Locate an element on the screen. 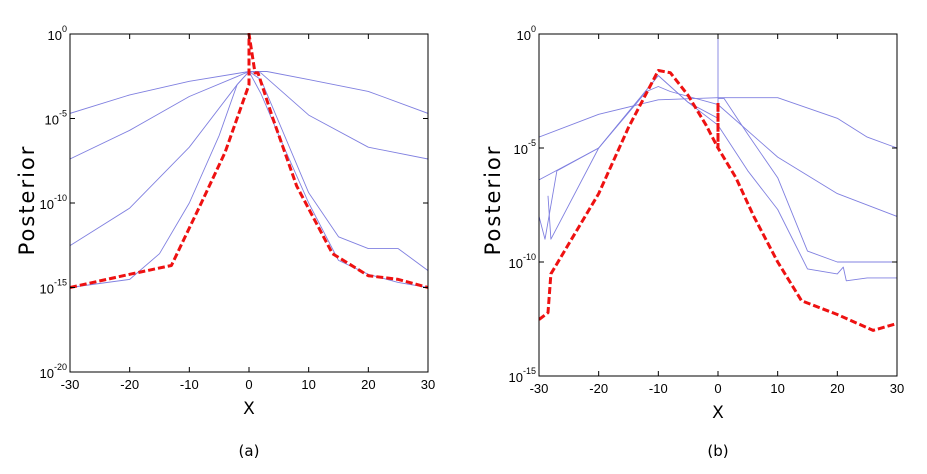  panel-caption: (a) is located at coordinates (249, 451).